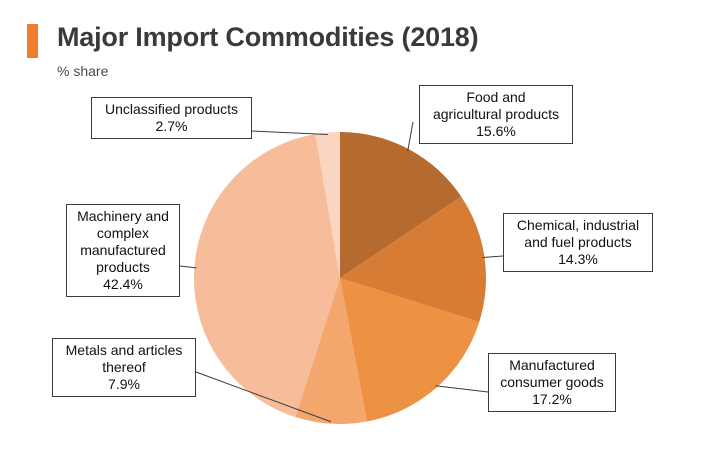 Image resolution: width=714 pixels, height=451 pixels. What do you see at coordinates (496, 131) in the screenshot?
I see `callout-value: 15.6%` at bounding box center [496, 131].